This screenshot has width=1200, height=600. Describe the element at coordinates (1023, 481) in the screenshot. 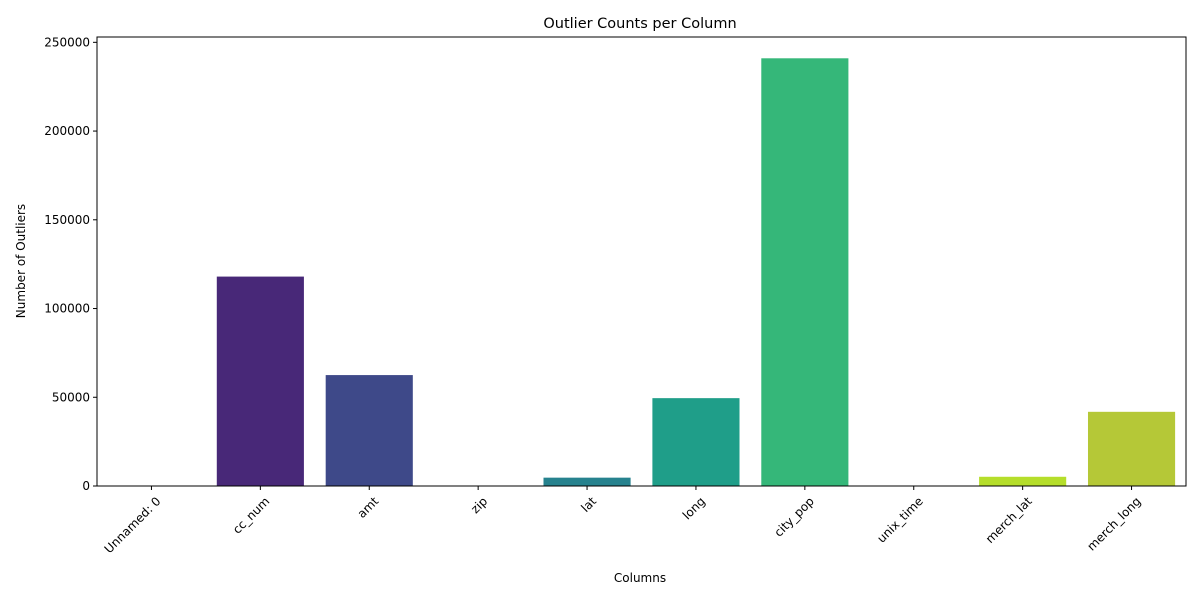

I see `bar-merch-lat` at that location.